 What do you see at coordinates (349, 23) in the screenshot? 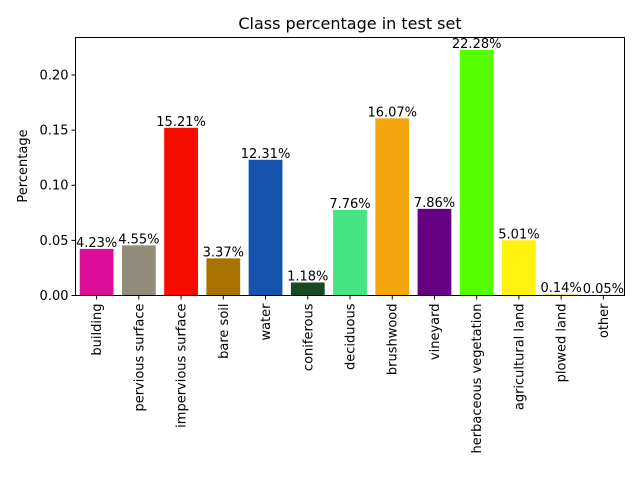
I see `chart-title: Class percentage in test set` at bounding box center [349, 23].